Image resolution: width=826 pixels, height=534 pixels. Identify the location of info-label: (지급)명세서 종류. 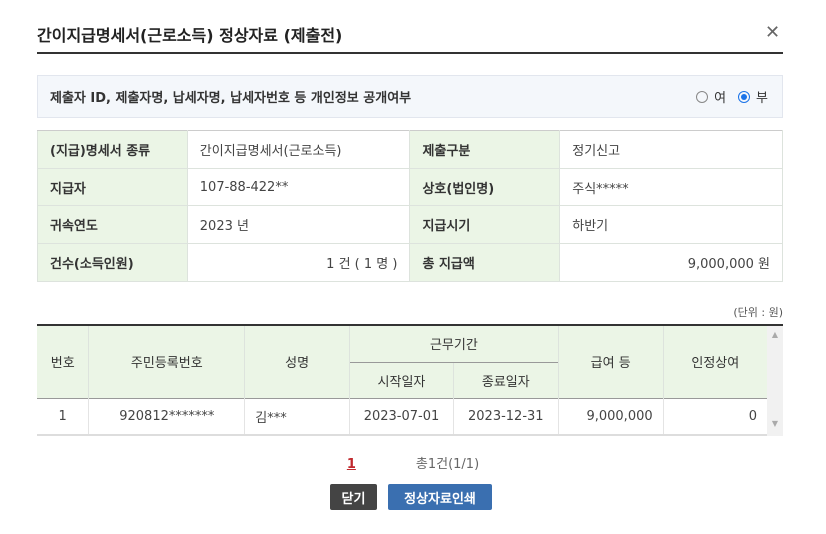
(112, 149).